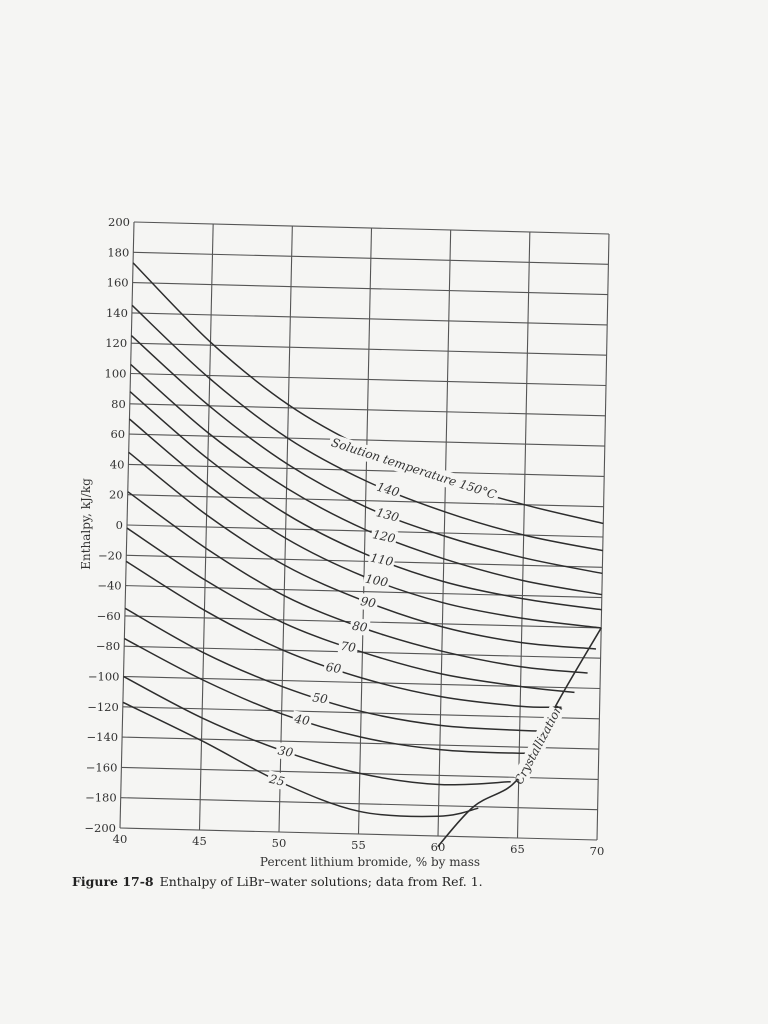 This screenshot has height=1024, width=768. I want to click on y-tick-label: 60, so click(117, 434).